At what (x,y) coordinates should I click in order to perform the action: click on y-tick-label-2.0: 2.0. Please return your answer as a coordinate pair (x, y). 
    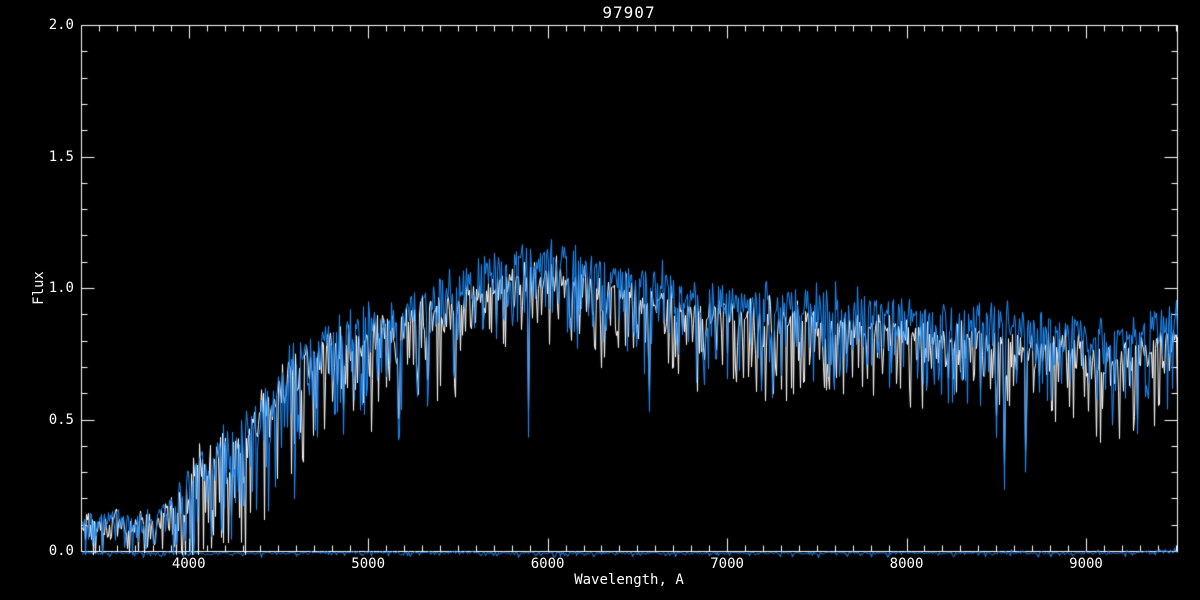
    Looking at the image, I should click on (61, 25).